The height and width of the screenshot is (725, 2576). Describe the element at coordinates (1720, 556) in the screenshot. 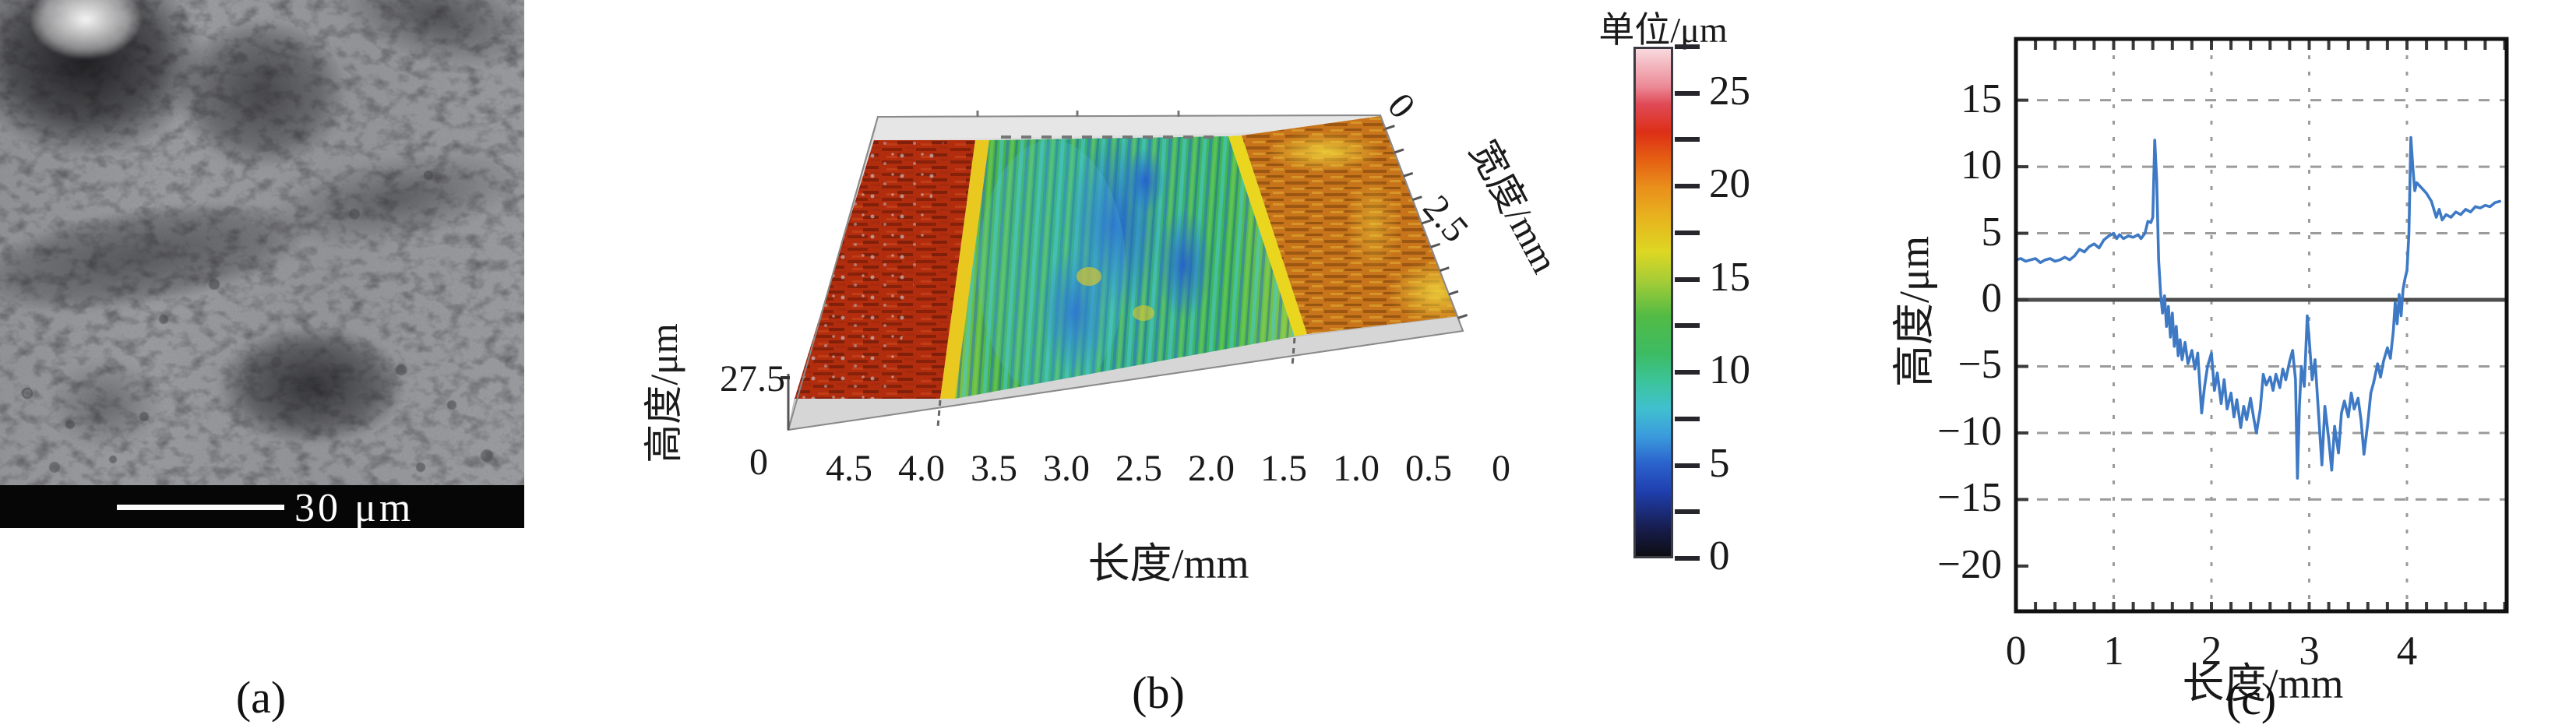

I see `colorbar-tick-label: 0` at that location.